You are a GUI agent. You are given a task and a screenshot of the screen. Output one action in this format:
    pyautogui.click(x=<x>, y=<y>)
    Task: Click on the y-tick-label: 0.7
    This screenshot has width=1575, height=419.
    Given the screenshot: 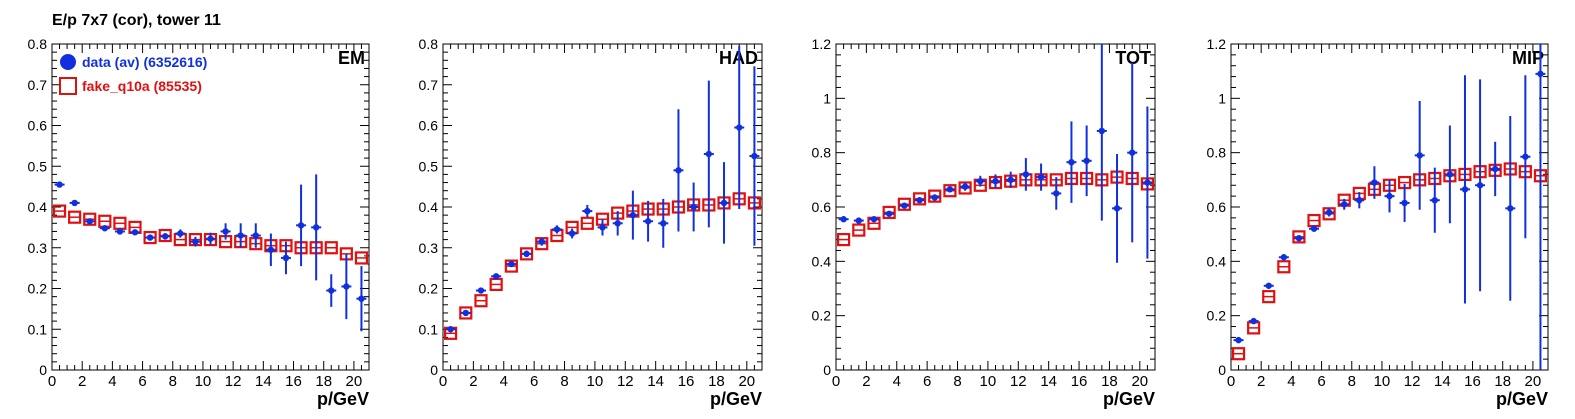 What is the action you would take?
    pyautogui.click(x=38, y=85)
    